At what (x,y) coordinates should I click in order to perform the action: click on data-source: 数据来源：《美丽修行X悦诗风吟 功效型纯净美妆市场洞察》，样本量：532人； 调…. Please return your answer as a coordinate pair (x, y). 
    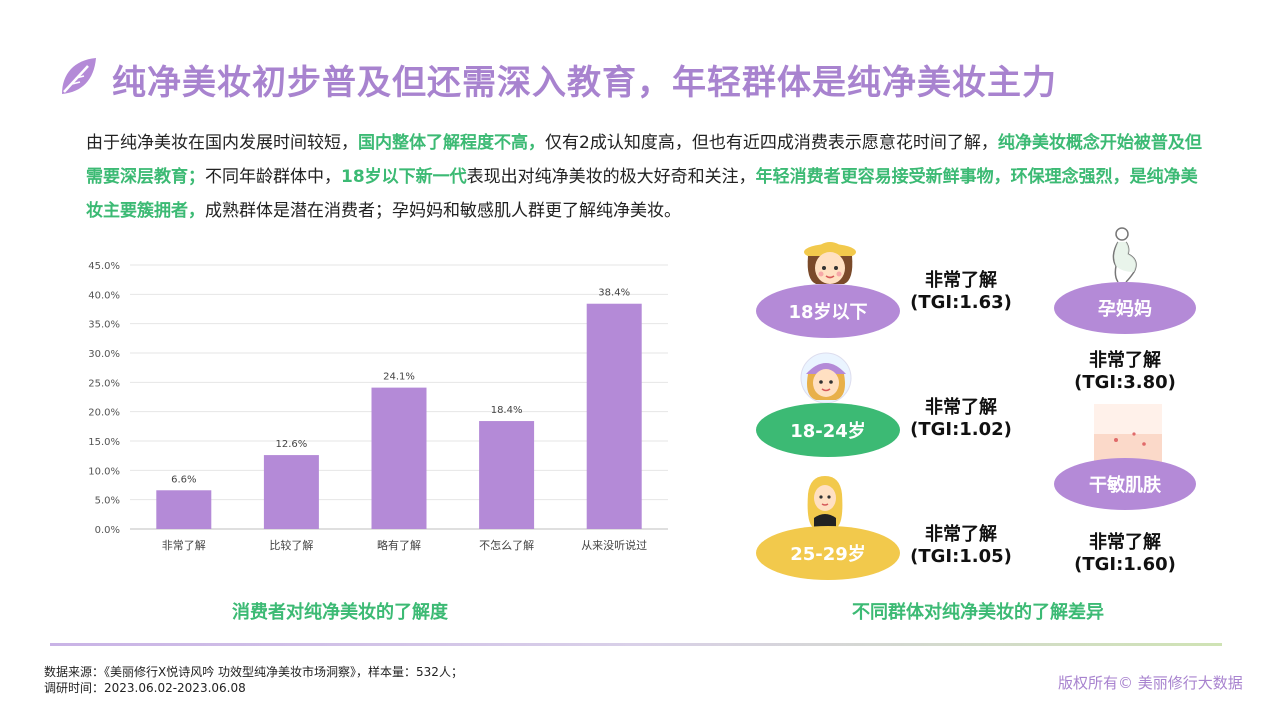
    Looking at the image, I should click on (253, 680).